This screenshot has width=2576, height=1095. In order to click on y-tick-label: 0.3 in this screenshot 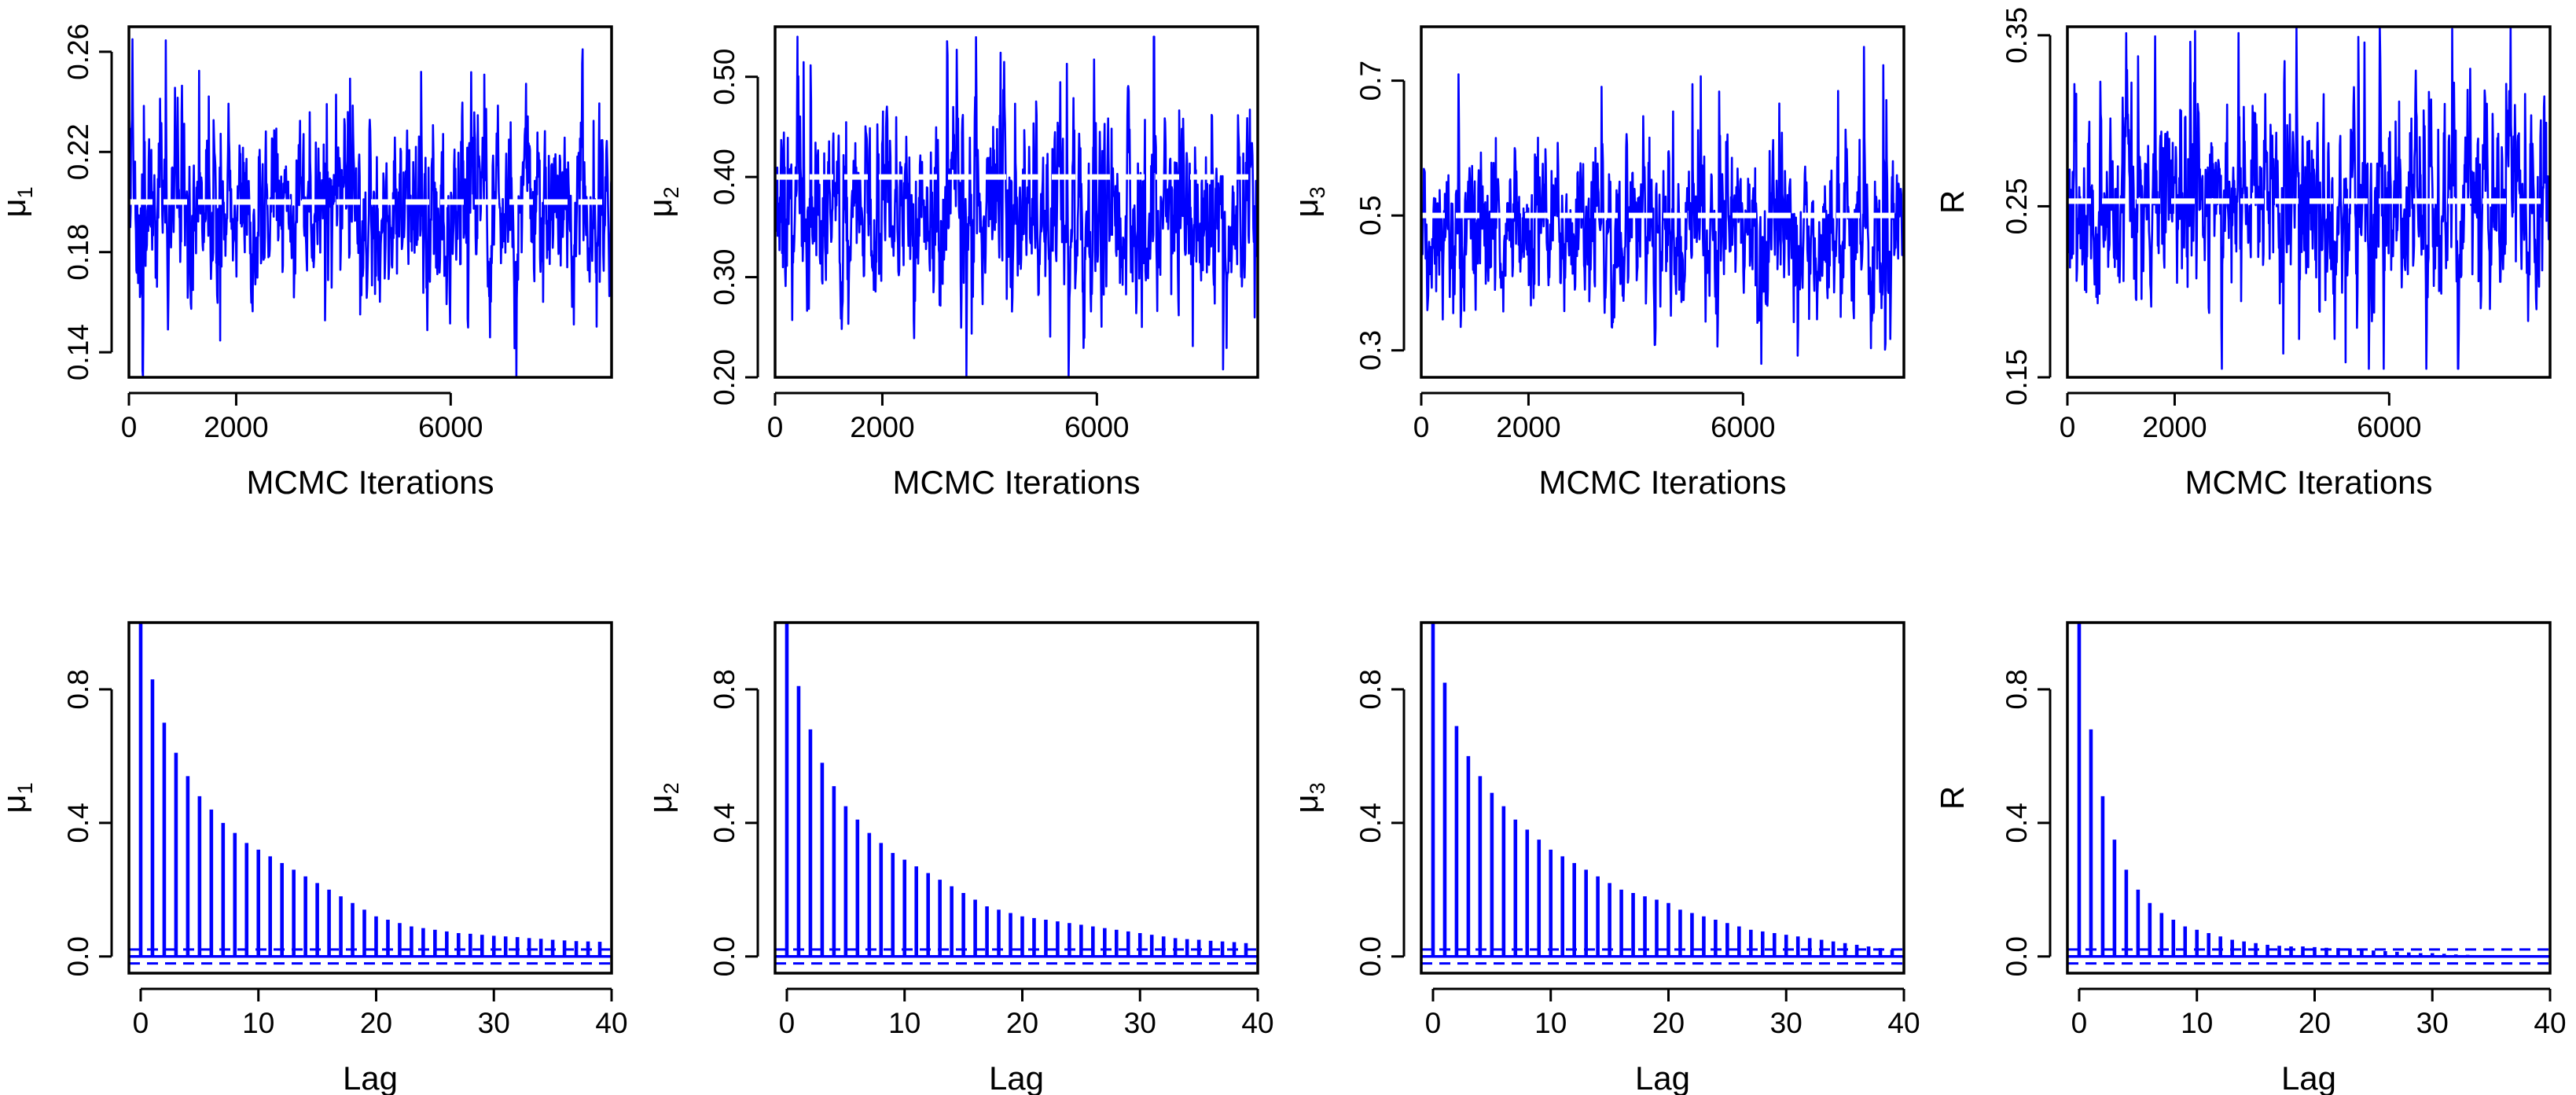, I will do `click(1370, 350)`.